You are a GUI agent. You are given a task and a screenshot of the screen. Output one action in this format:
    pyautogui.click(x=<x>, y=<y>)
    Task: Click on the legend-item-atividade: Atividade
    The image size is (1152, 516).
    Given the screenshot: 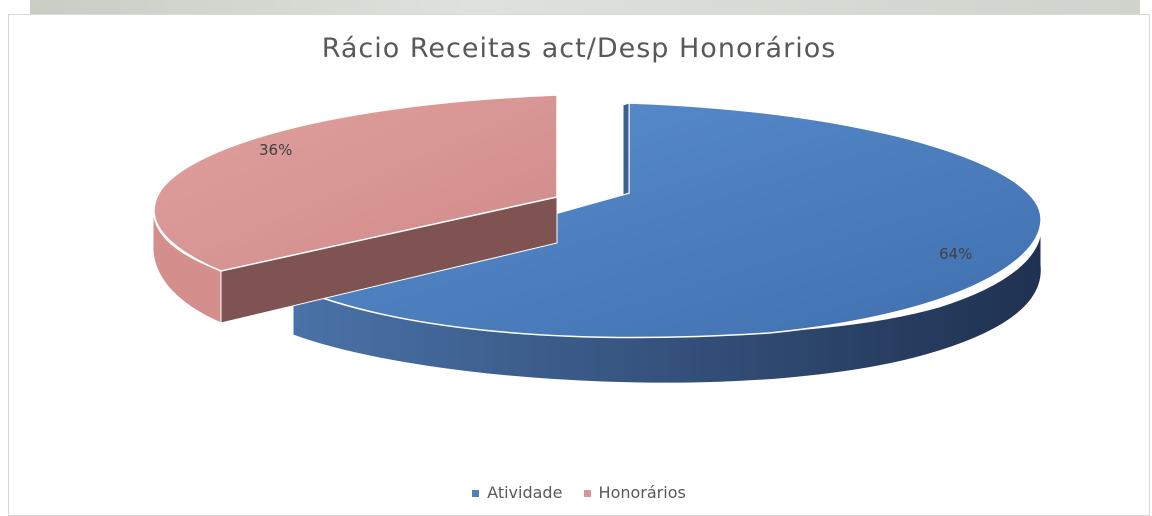 What is the action you would take?
    pyautogui.click(x=517, y=492)
    